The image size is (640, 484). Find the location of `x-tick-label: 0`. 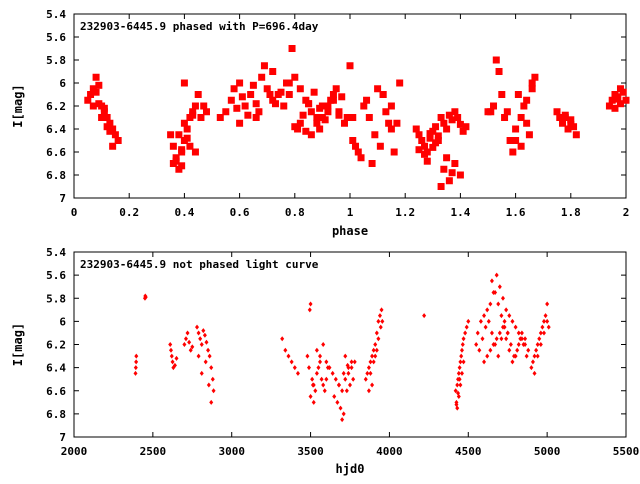

x-tick-label: 0 is located at coordinates (74, 212).